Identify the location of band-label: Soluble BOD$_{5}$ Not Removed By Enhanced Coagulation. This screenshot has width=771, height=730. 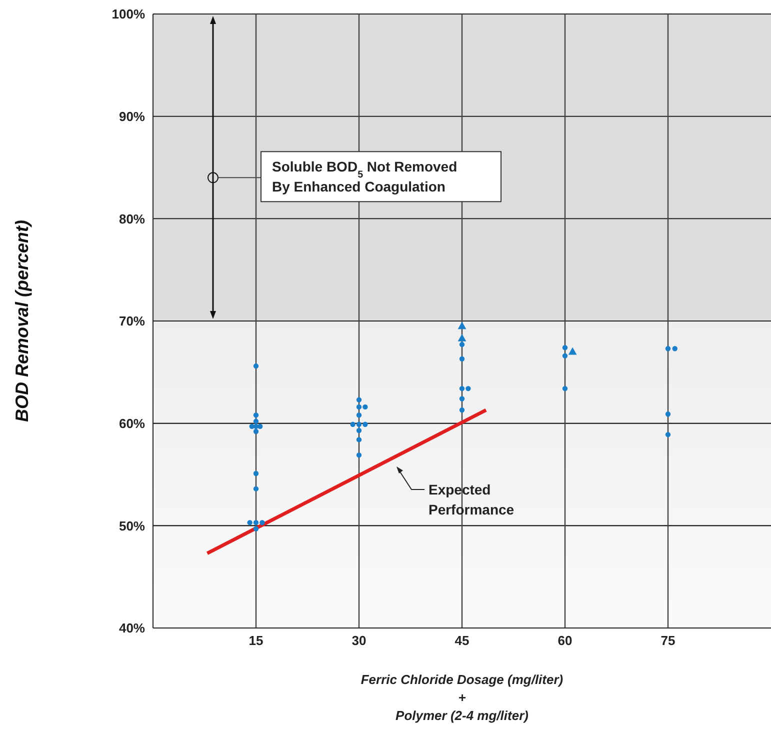
(365, 176).